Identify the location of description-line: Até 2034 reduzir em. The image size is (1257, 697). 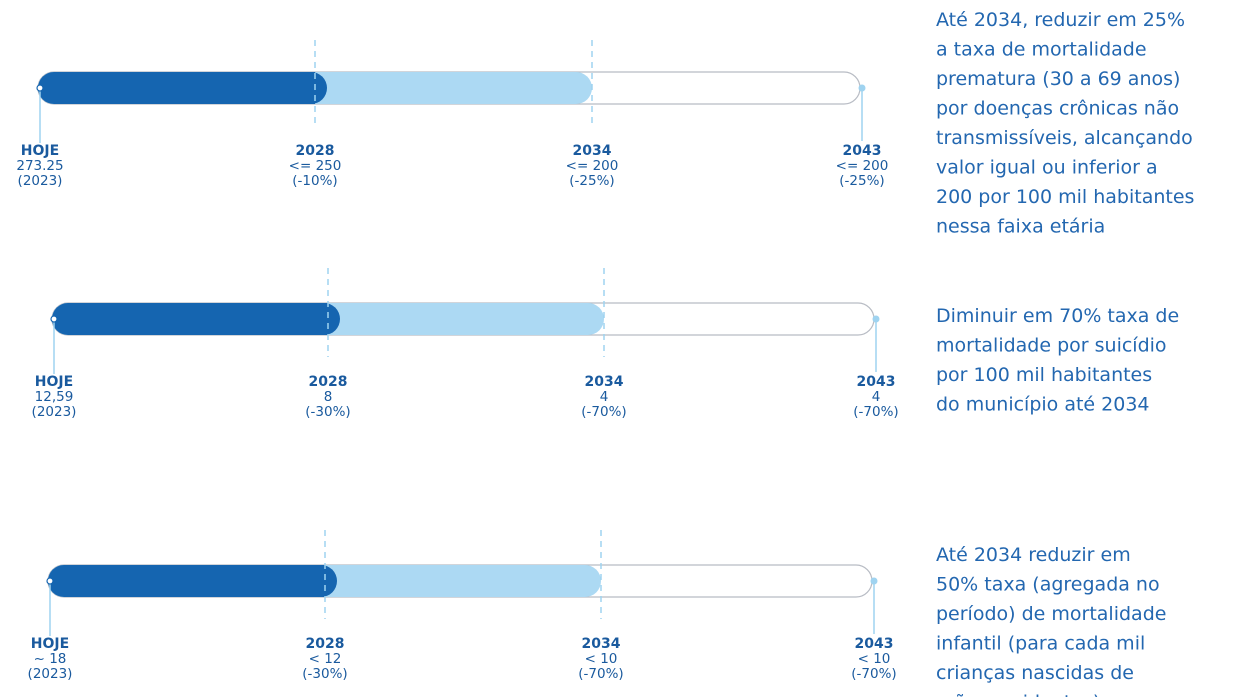
(1033, 555).